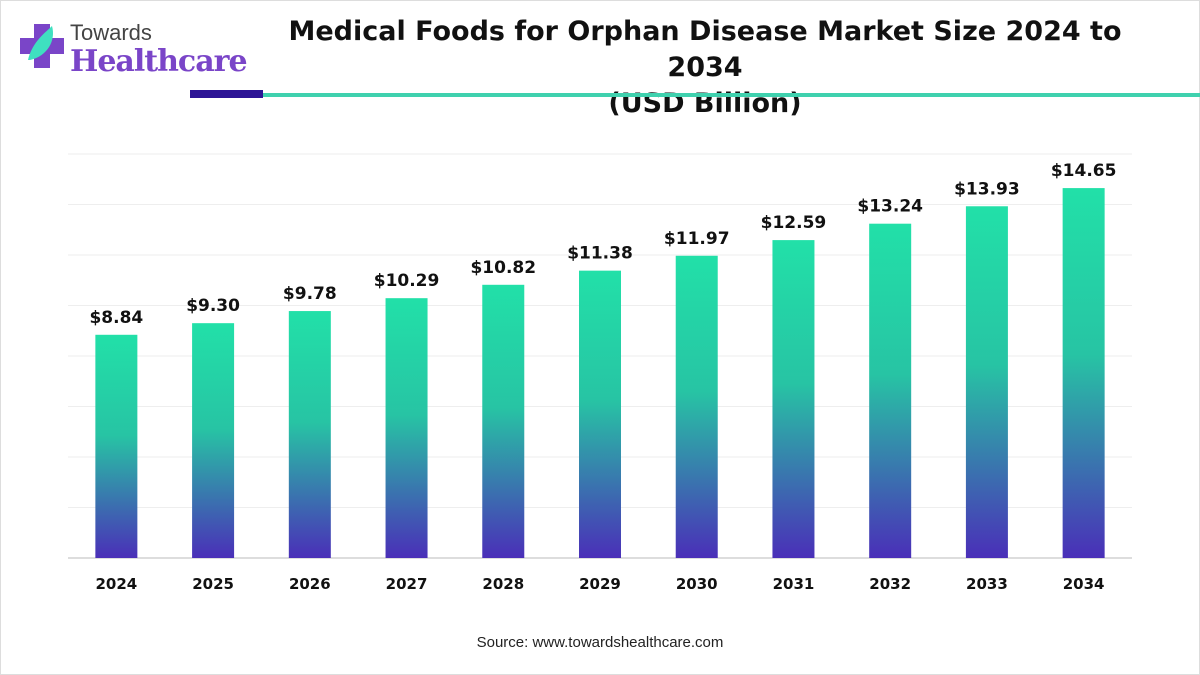 Image resolution: width=1200 pixels, height=675 pixels. What do you see at coordinates (794, 223) in the screenshot?
I see `data-label: $12.59` at bounding box center [794, 223].